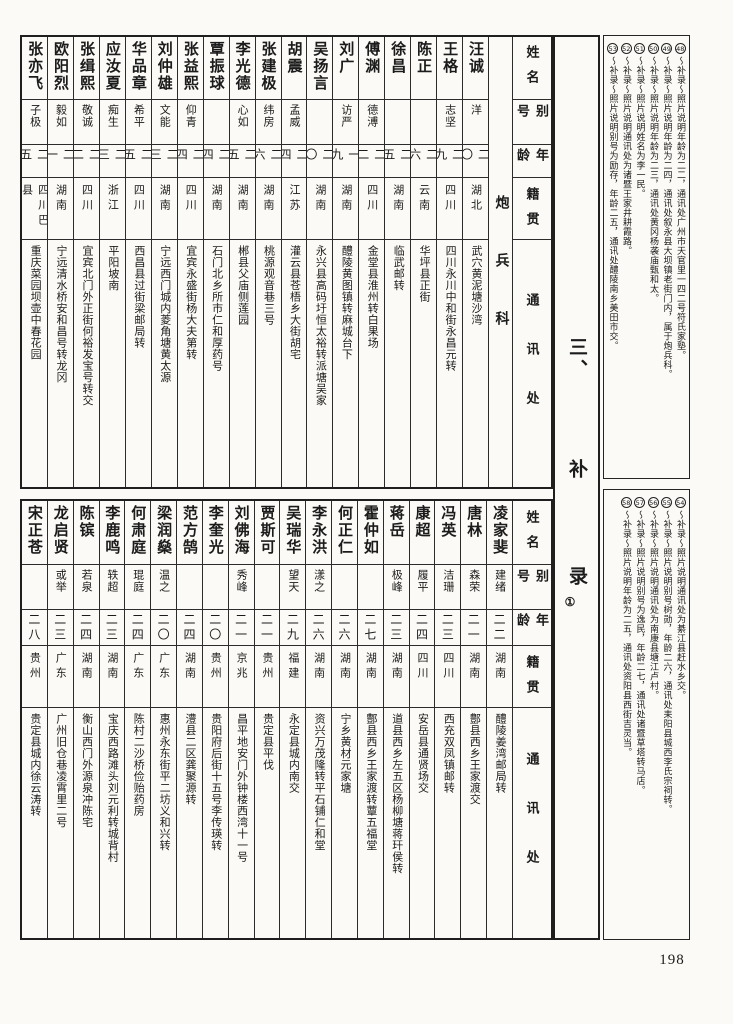  What do you see at coordinates (320, 68) in the screenshot?
I see `name-cell: 吴扬言` at bounding box center [320, 68].